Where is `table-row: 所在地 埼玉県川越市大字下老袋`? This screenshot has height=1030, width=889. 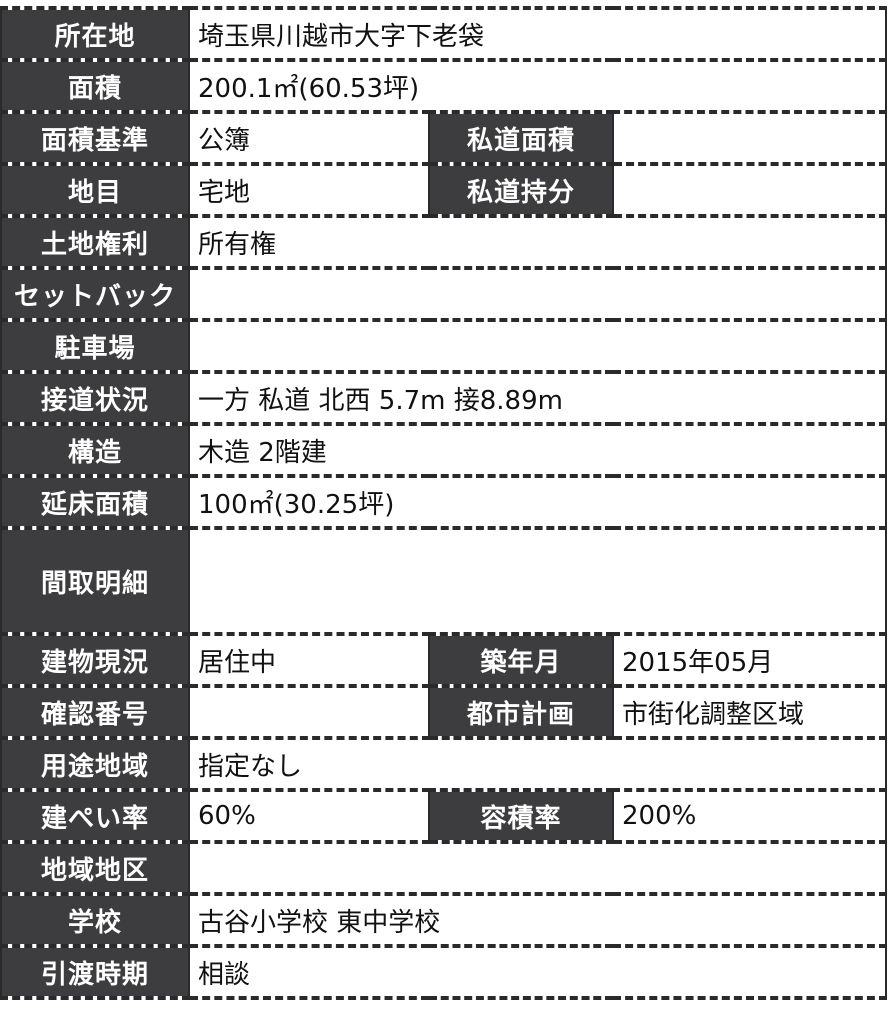 table-row: 所在地 埼玉県川越市大字下老袋 is located at coordinates (443, 34).